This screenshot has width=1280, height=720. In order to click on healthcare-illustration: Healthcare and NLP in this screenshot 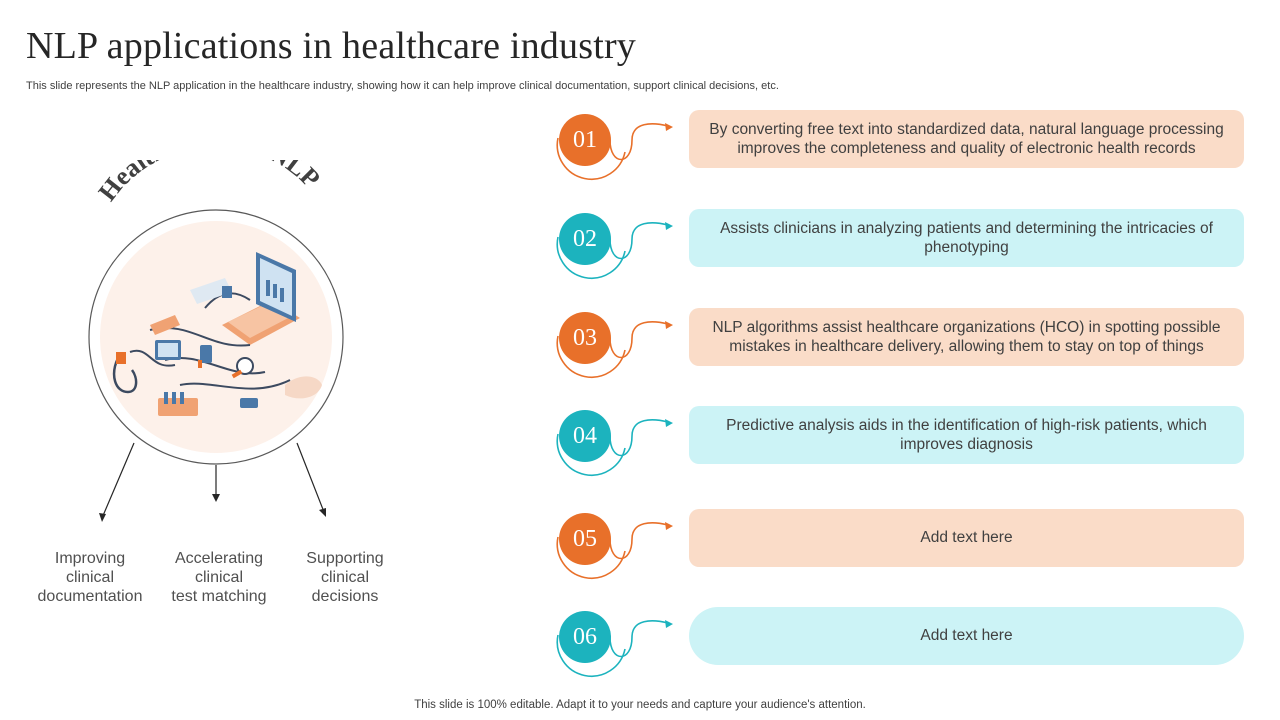, I will do `click(216, 341)`.